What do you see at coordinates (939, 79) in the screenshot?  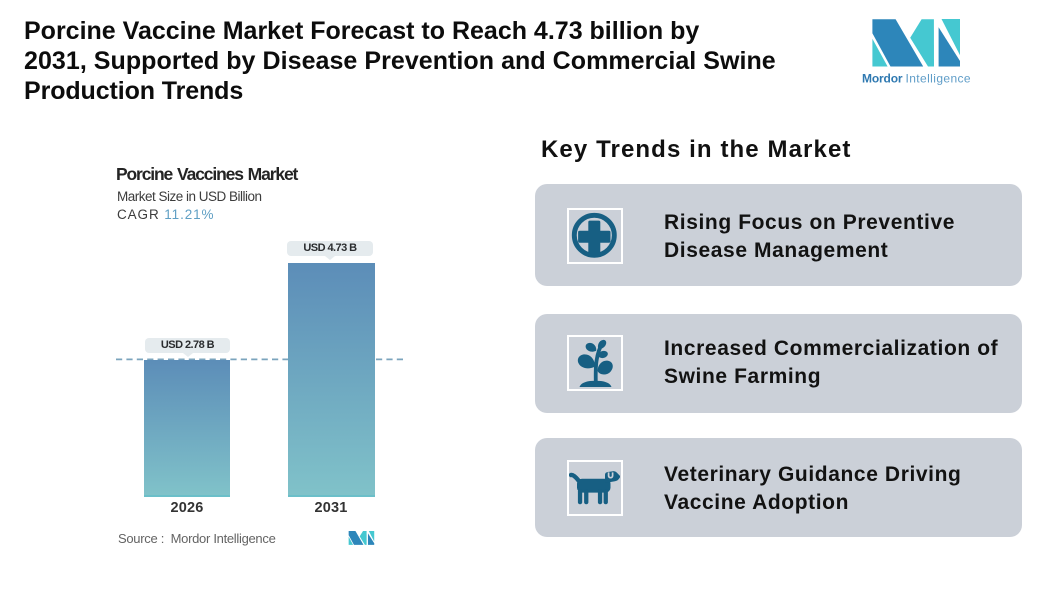 I see `svg-text: Intelligence` at bounding box center [939, 79].